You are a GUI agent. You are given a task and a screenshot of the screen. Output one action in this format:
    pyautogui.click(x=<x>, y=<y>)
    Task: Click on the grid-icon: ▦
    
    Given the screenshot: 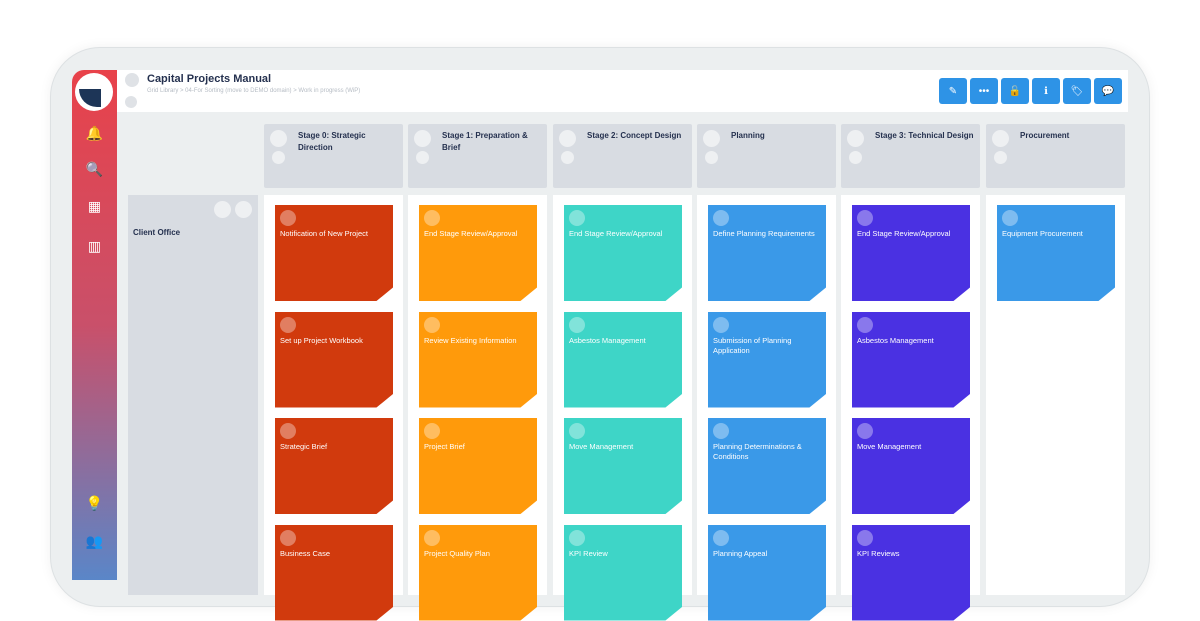 What is the action you would take?
    pyautogui.click(x=94, y=206)
    